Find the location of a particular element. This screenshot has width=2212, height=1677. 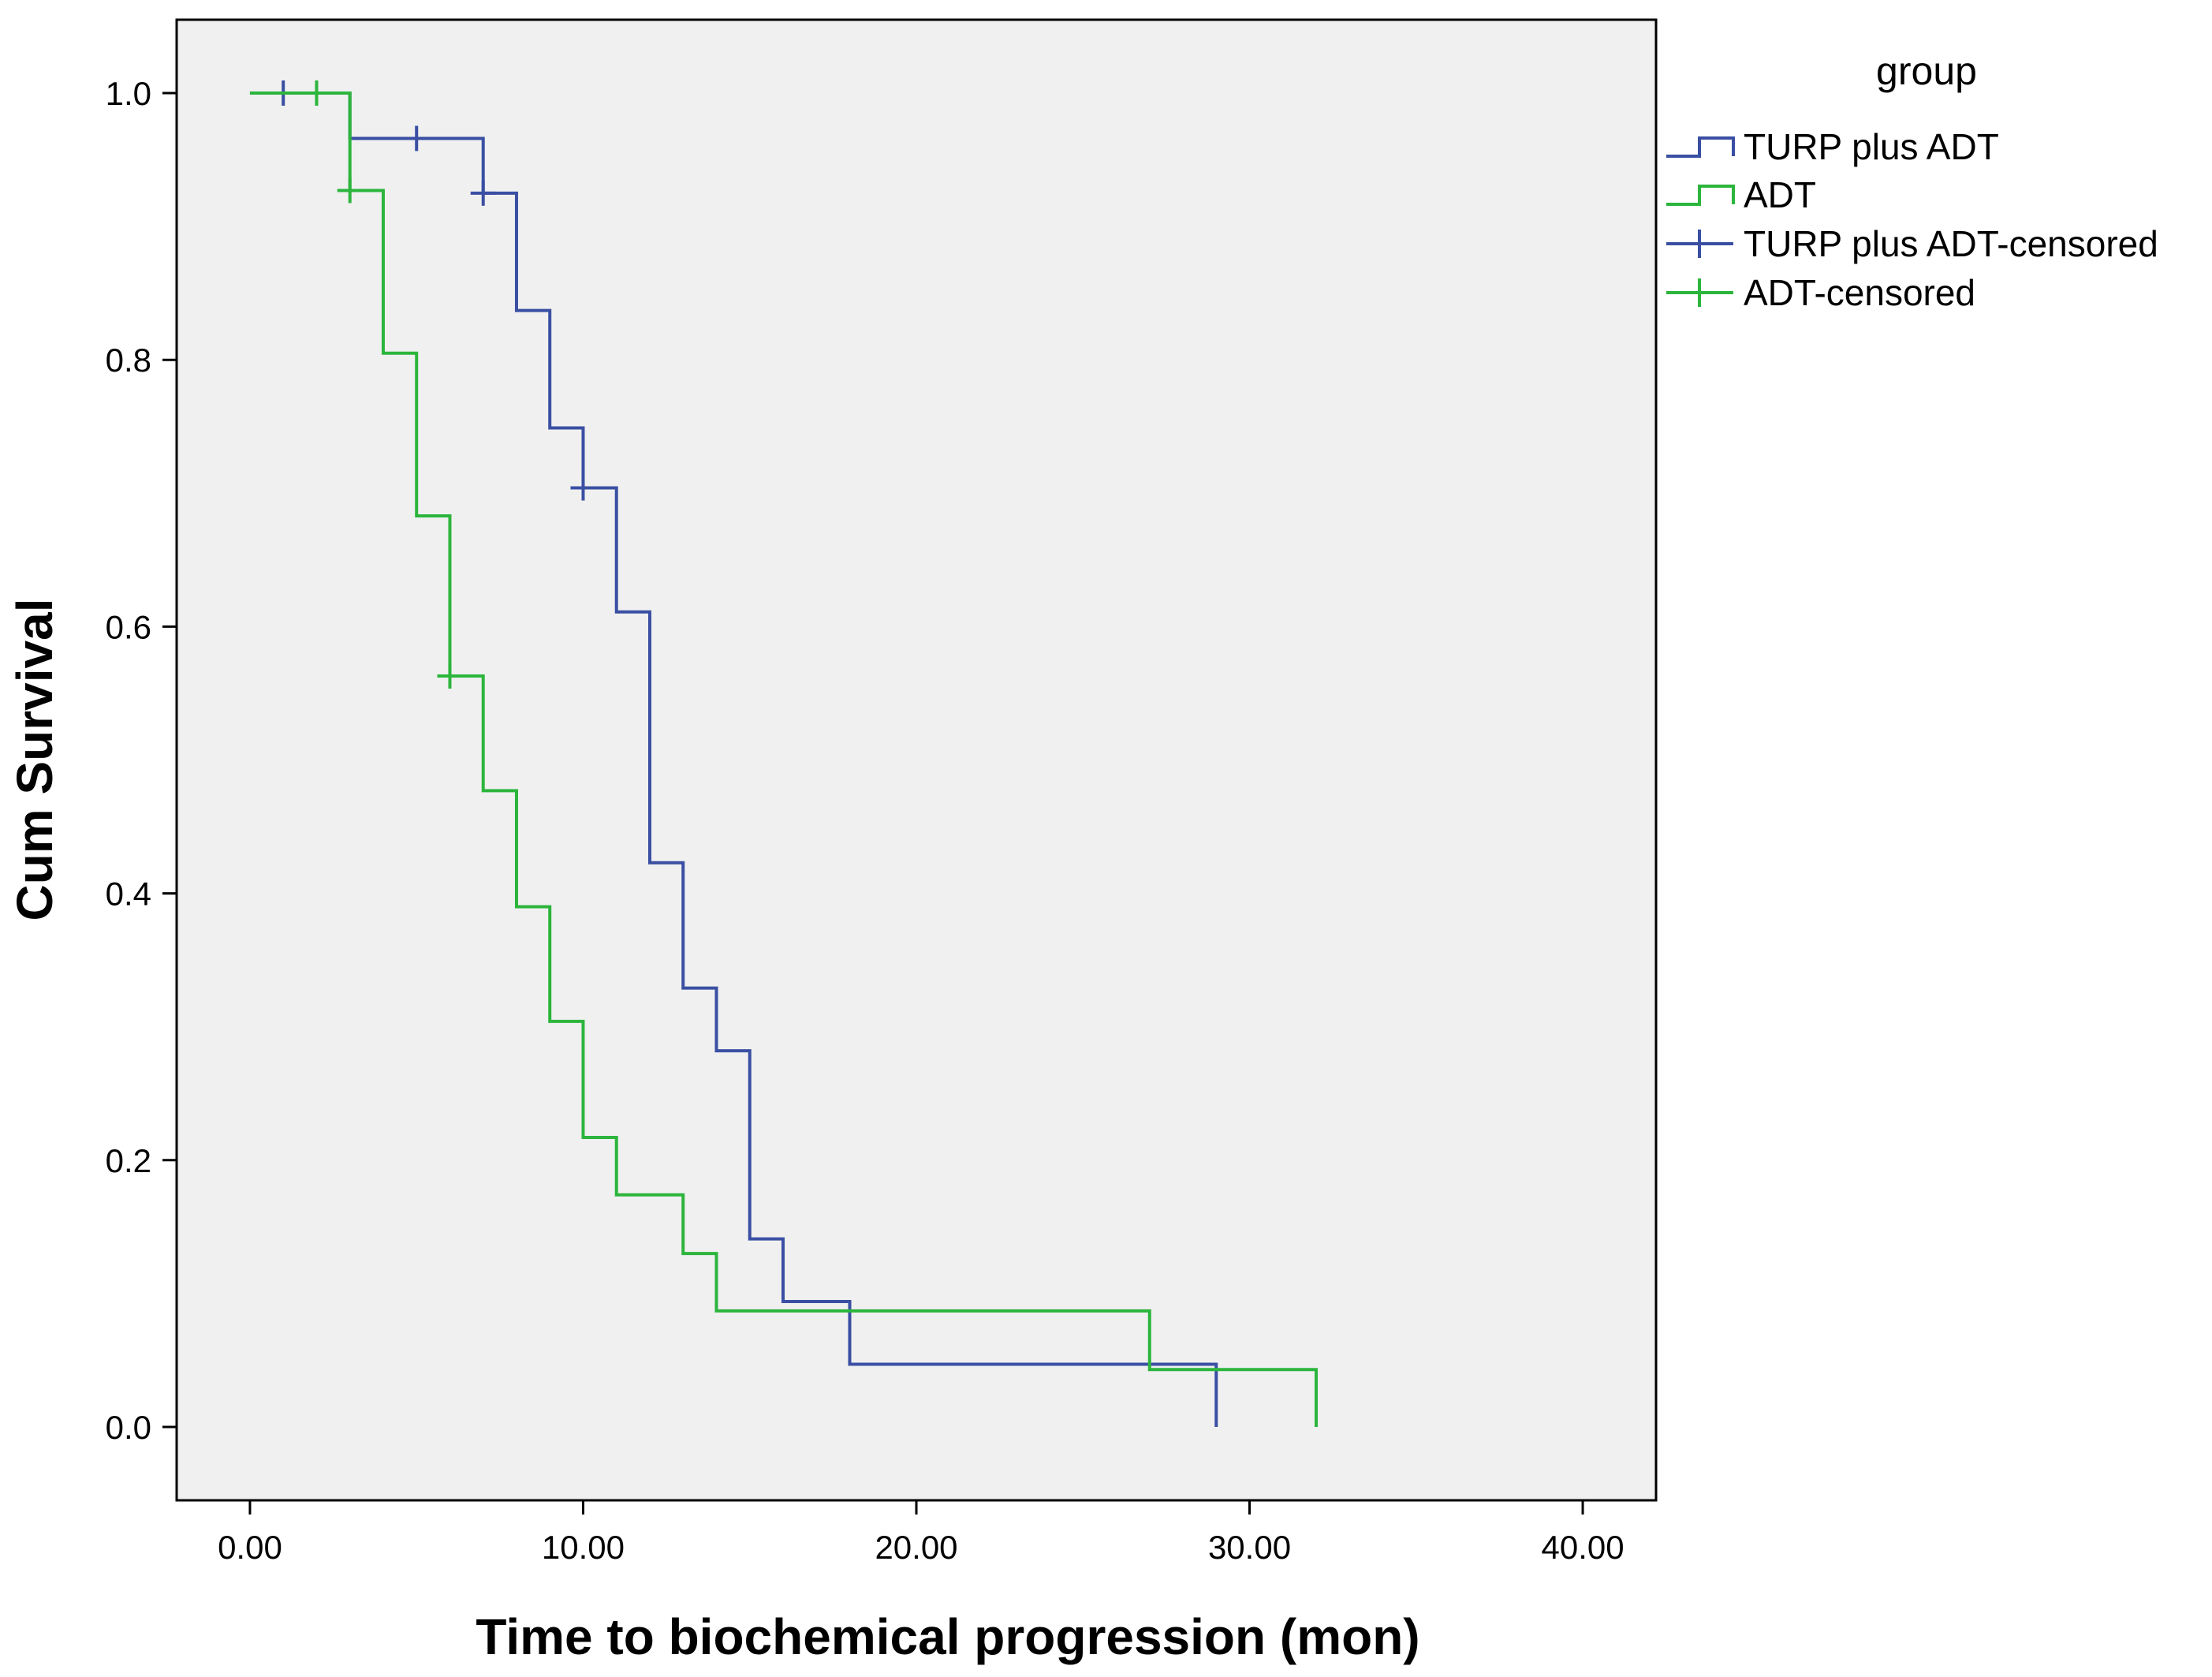

legend-entry: TURP plus ADT-censored is located at coordinates (1912, 243).